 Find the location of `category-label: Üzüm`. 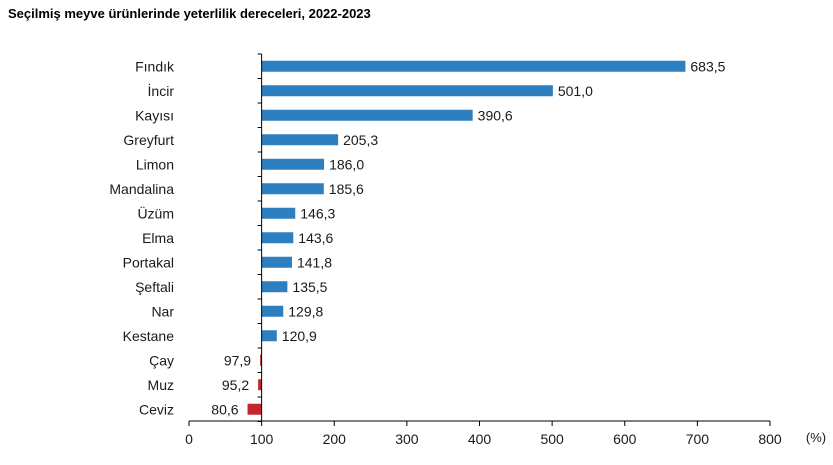

category-label: Üzüm is located at coordinates (155, 212).